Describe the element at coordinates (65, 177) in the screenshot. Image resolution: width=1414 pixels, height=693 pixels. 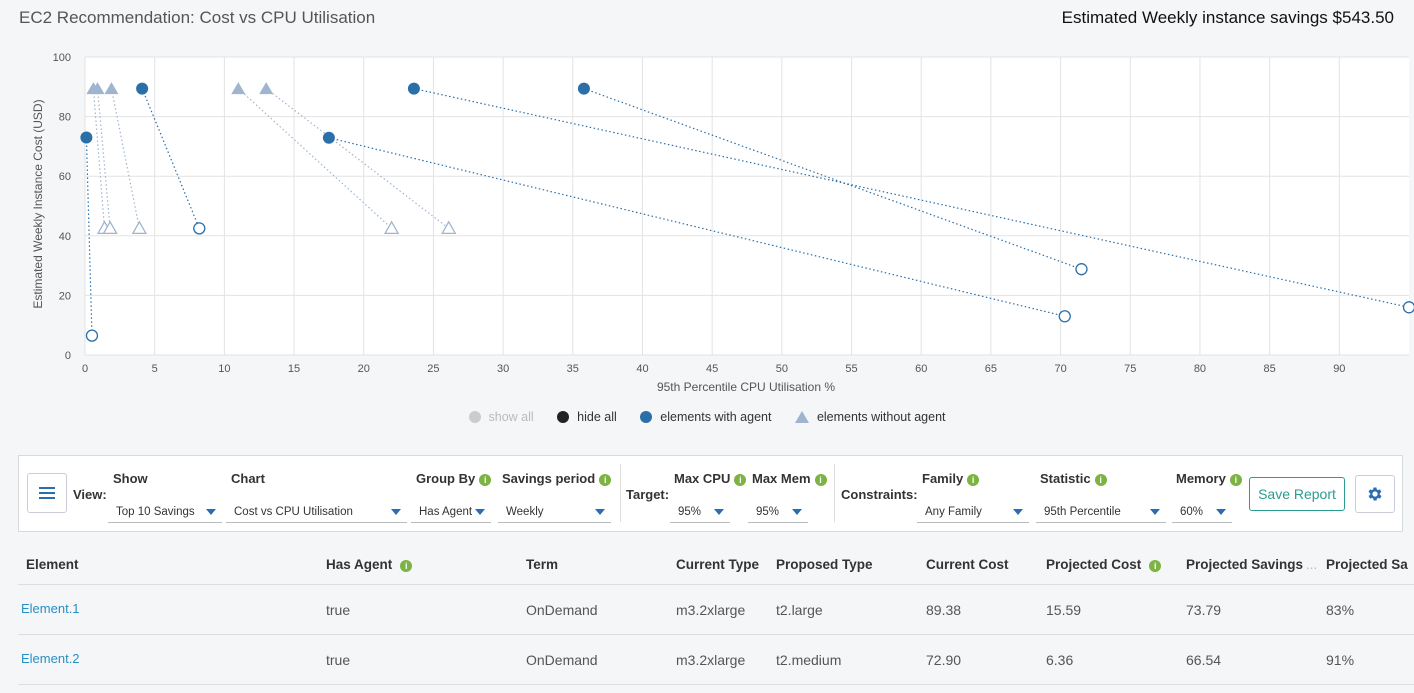
I see `y-tick-label: 60` at that location.